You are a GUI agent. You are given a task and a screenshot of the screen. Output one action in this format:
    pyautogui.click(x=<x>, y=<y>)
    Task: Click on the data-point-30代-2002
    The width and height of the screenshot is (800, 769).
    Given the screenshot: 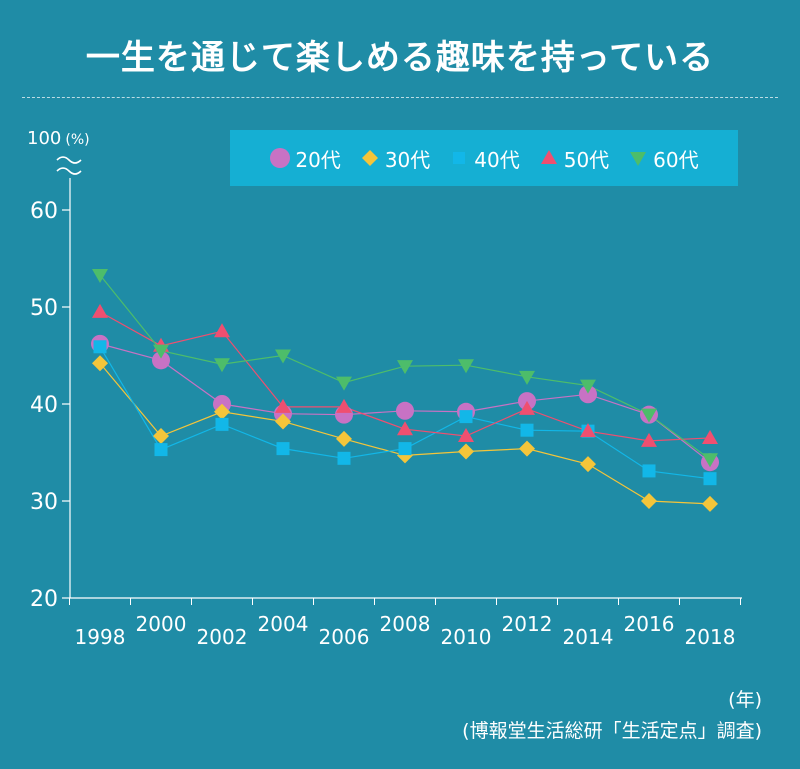 What is the action you would take?
    pyautogui.click(x=222, y=411)
    